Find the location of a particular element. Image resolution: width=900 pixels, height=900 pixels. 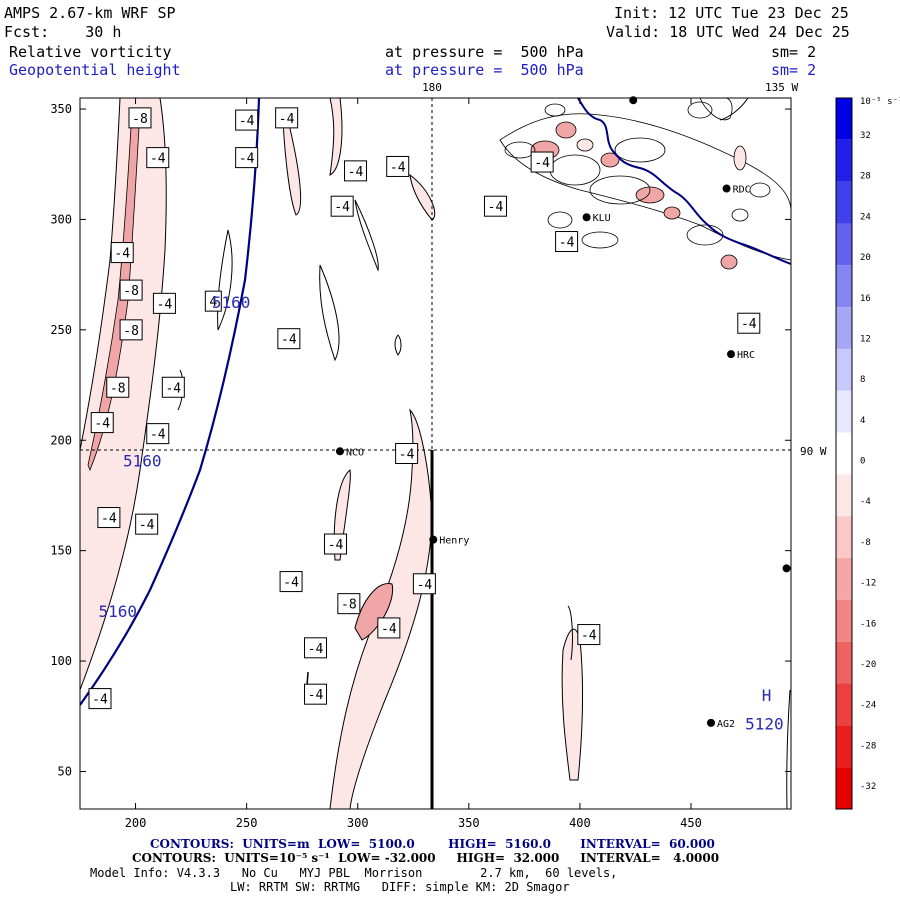

field2-smoothing: sm= 2 is located at coordinates (794, 70).